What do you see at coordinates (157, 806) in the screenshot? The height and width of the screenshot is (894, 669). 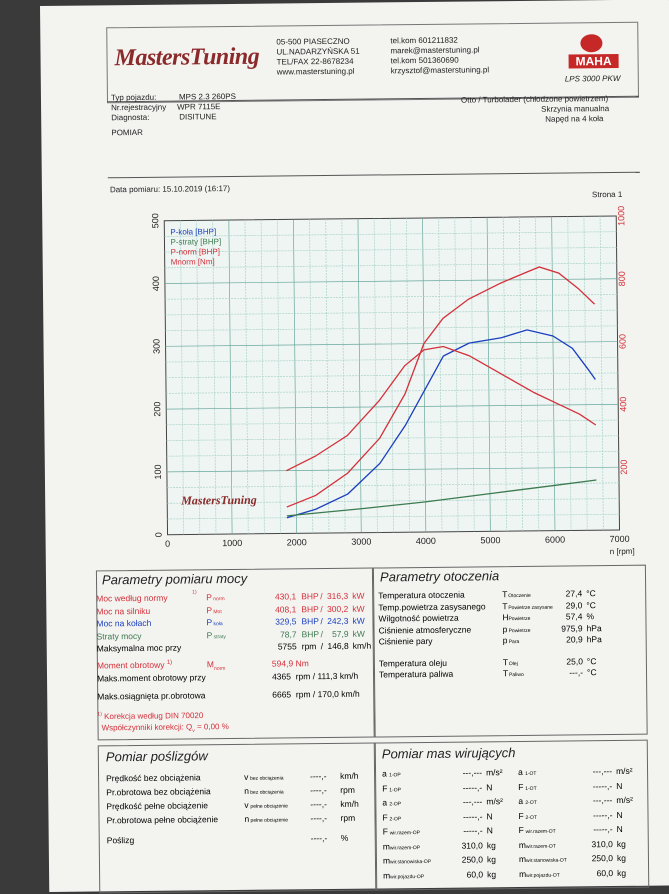 I see `slip-row-label: Prędkość pełne obciążenie` at bounding box center [157, 806].